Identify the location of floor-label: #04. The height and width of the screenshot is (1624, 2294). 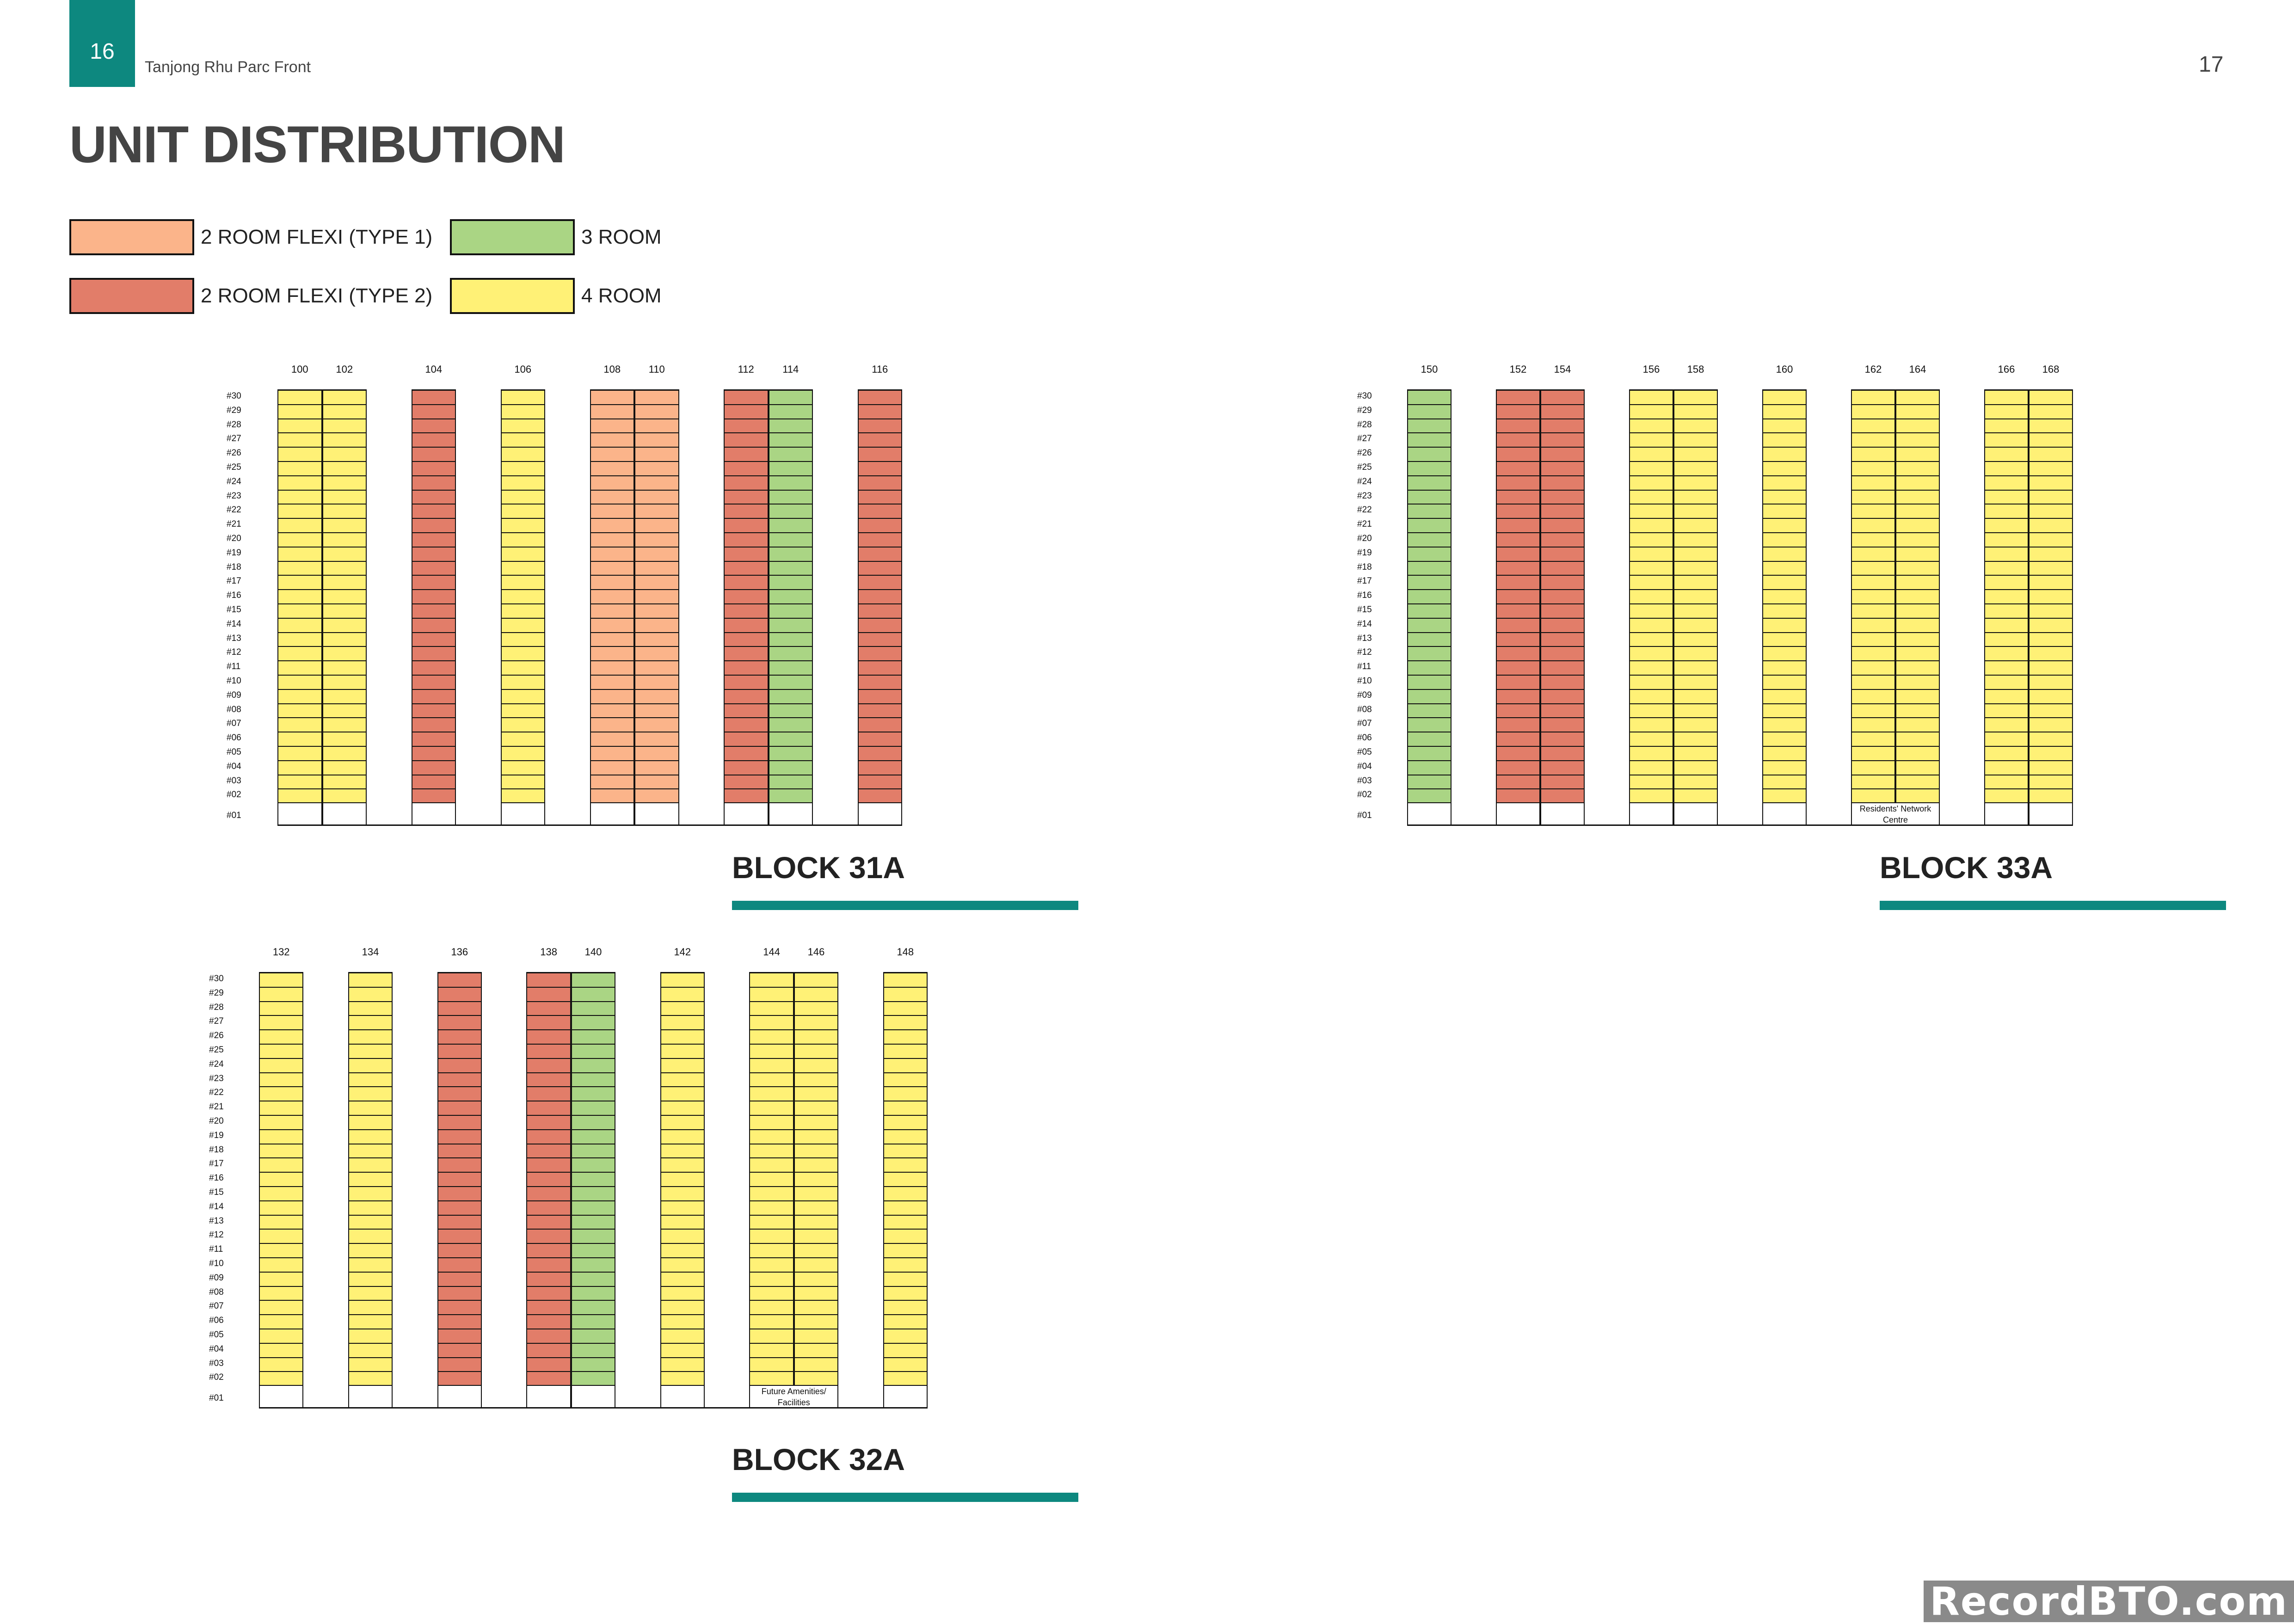
(1364, 766).